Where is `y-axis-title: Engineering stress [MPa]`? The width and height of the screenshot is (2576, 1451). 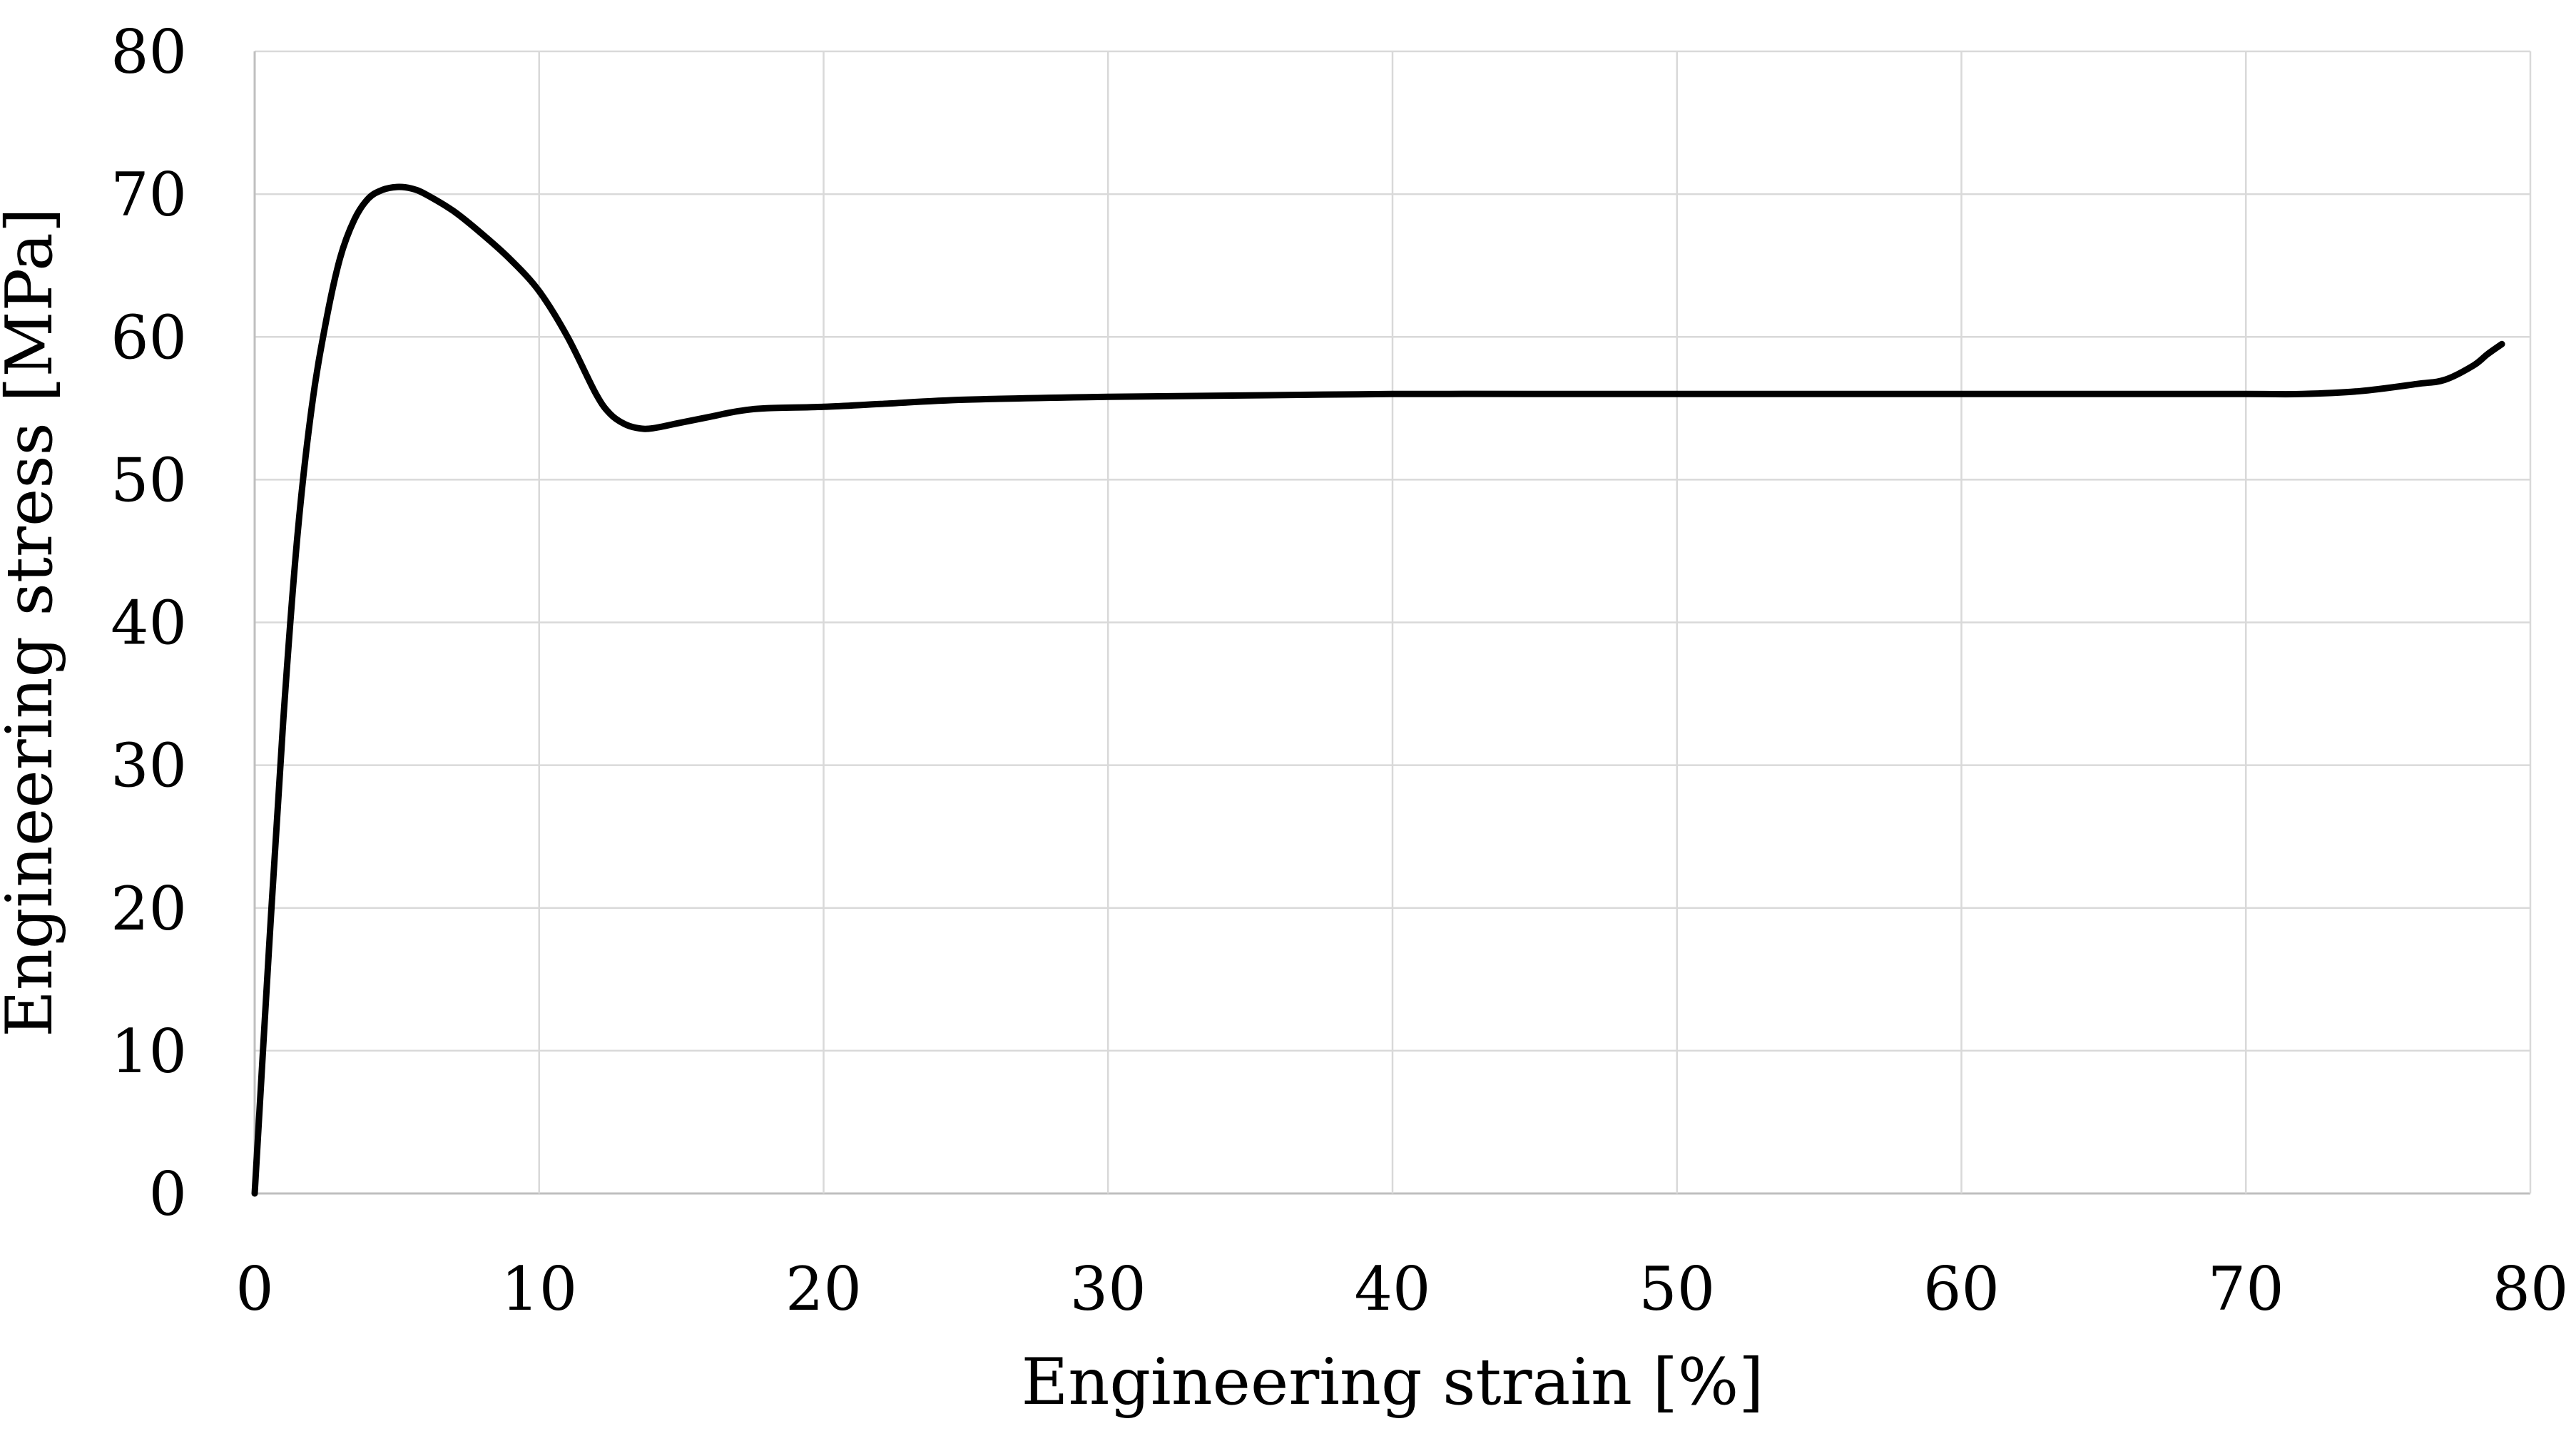 y-axis-title: Engineering stress [MPa] is located at coordinates (33, 622).